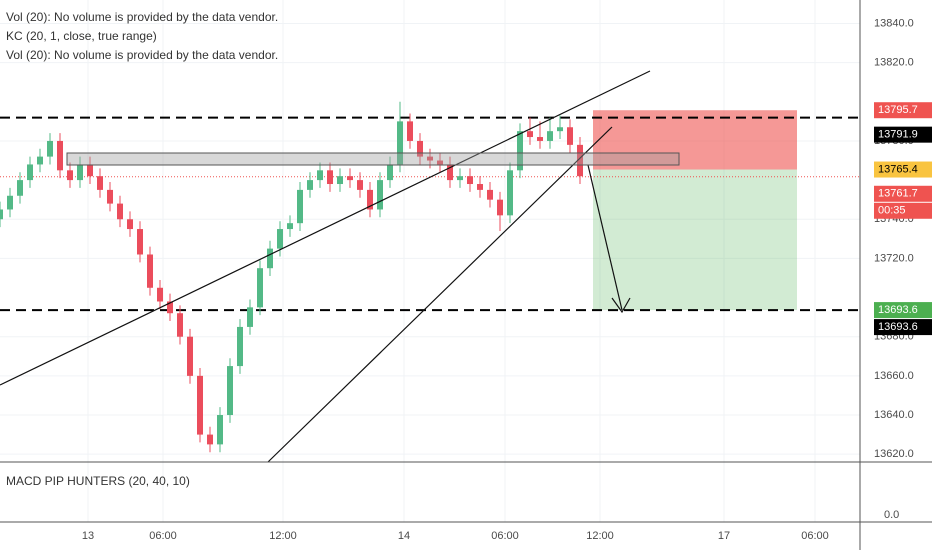 The image size is (932, 550). What do you see at coordinates (81, 36) in the screenshot?
I see `legend-line: KC (20, 1, close, true range)` at bounding box center [81, 36].